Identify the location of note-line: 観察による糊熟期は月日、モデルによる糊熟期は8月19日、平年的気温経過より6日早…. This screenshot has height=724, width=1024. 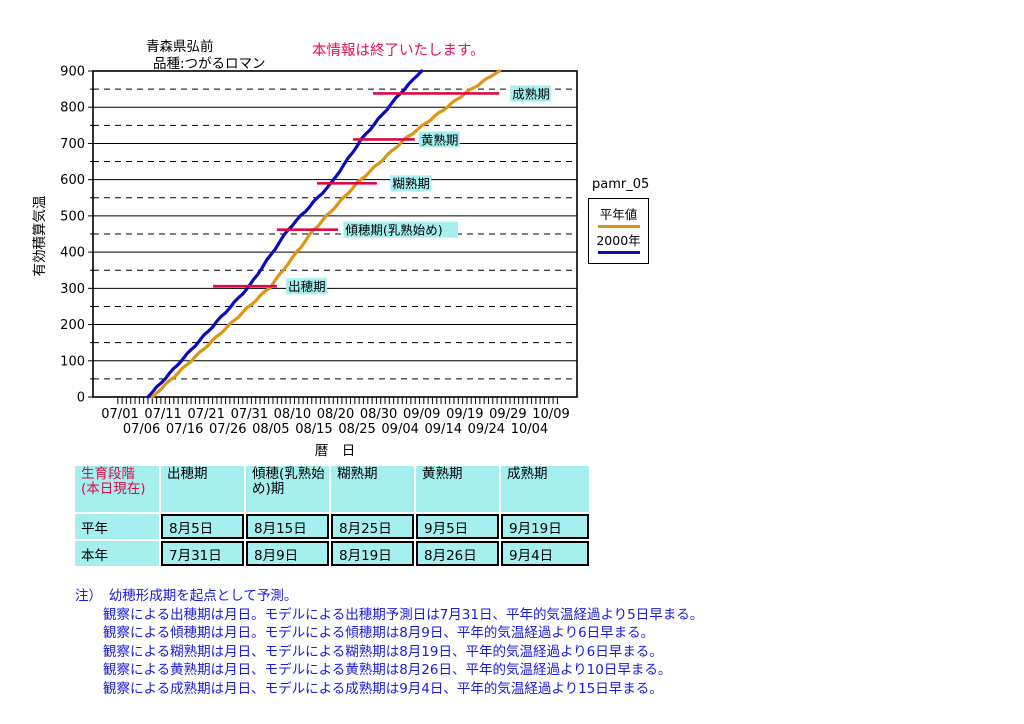
(383, 651).